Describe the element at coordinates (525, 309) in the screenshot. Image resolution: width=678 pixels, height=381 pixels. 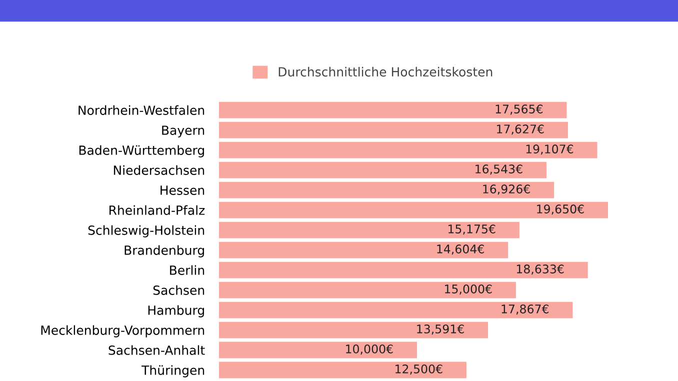
I see `data-label: 17,867€` at that location.